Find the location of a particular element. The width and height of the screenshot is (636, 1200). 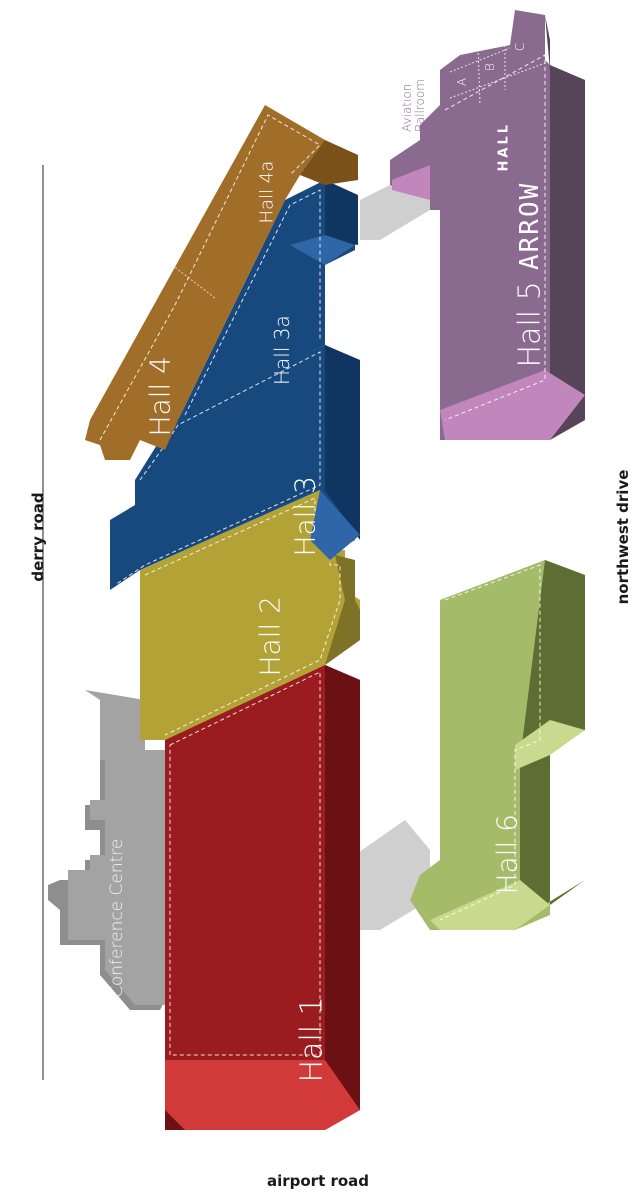

hall-3a is located at coordinates (268, 300).